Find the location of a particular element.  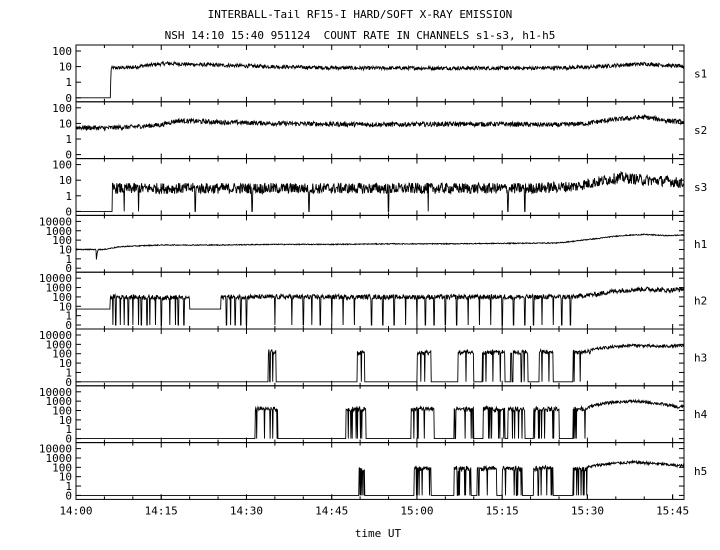

series-line-s3 is located at coordinates (380, 191).